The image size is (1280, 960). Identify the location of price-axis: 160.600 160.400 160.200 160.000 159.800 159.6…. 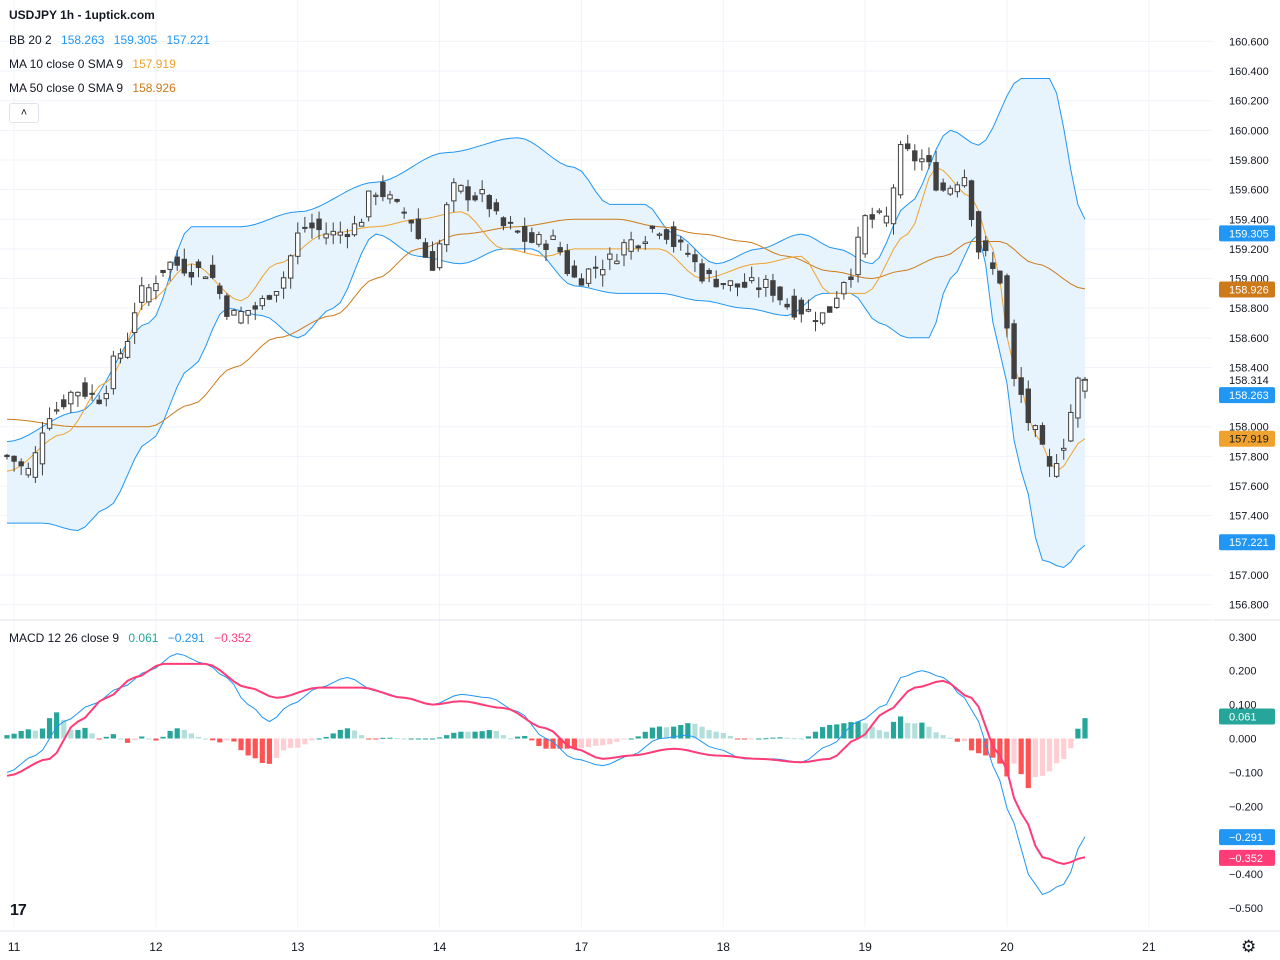
(1249, 475).